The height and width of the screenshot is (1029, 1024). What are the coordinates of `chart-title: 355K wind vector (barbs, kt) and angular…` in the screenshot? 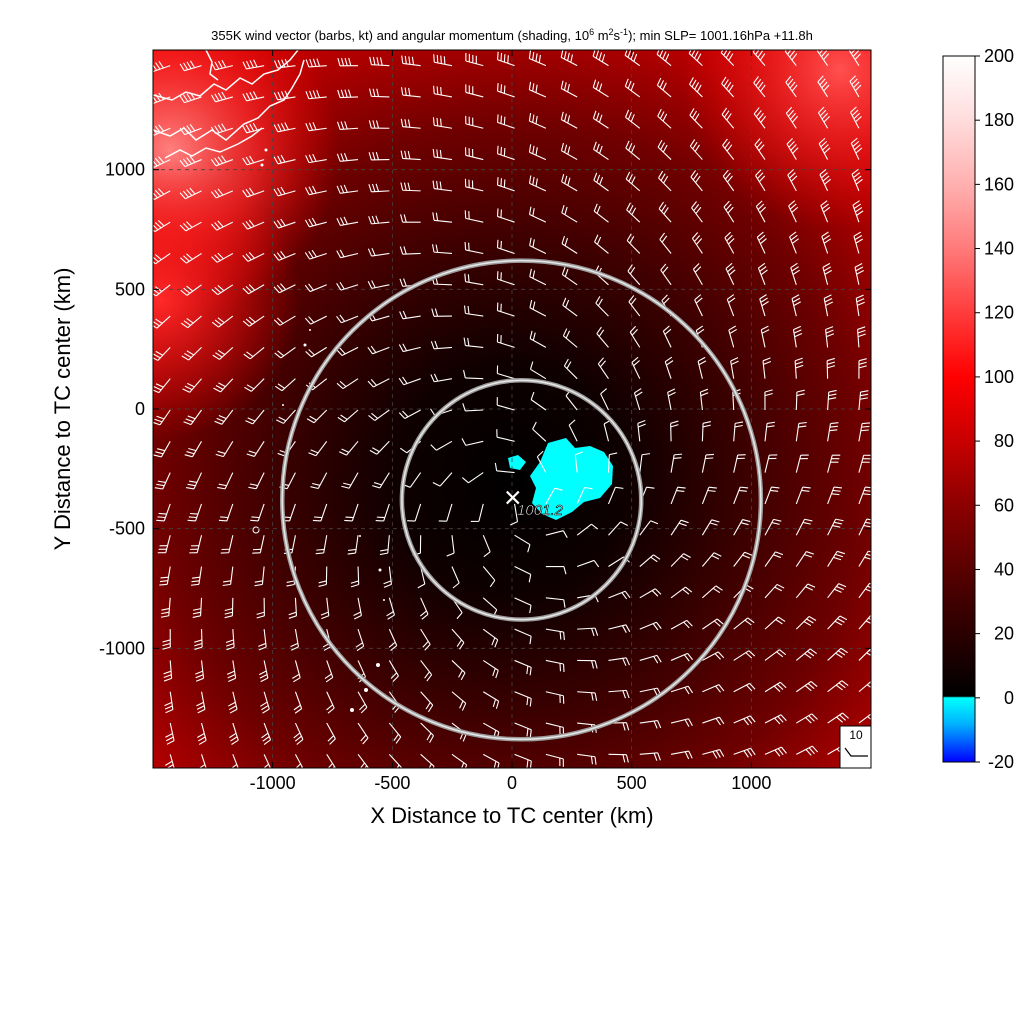 It's located at (512, 35).